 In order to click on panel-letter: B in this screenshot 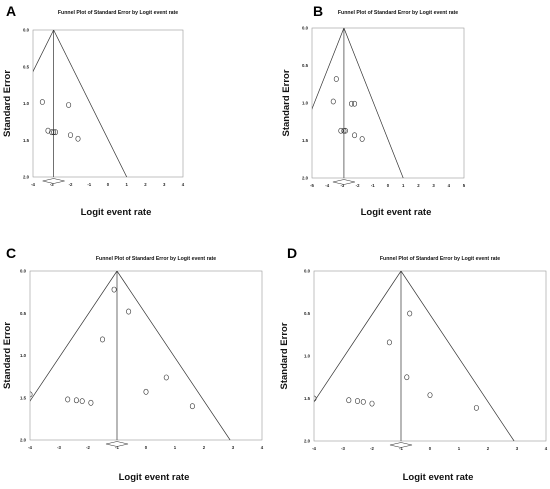, I will do `click(318, 11)`.